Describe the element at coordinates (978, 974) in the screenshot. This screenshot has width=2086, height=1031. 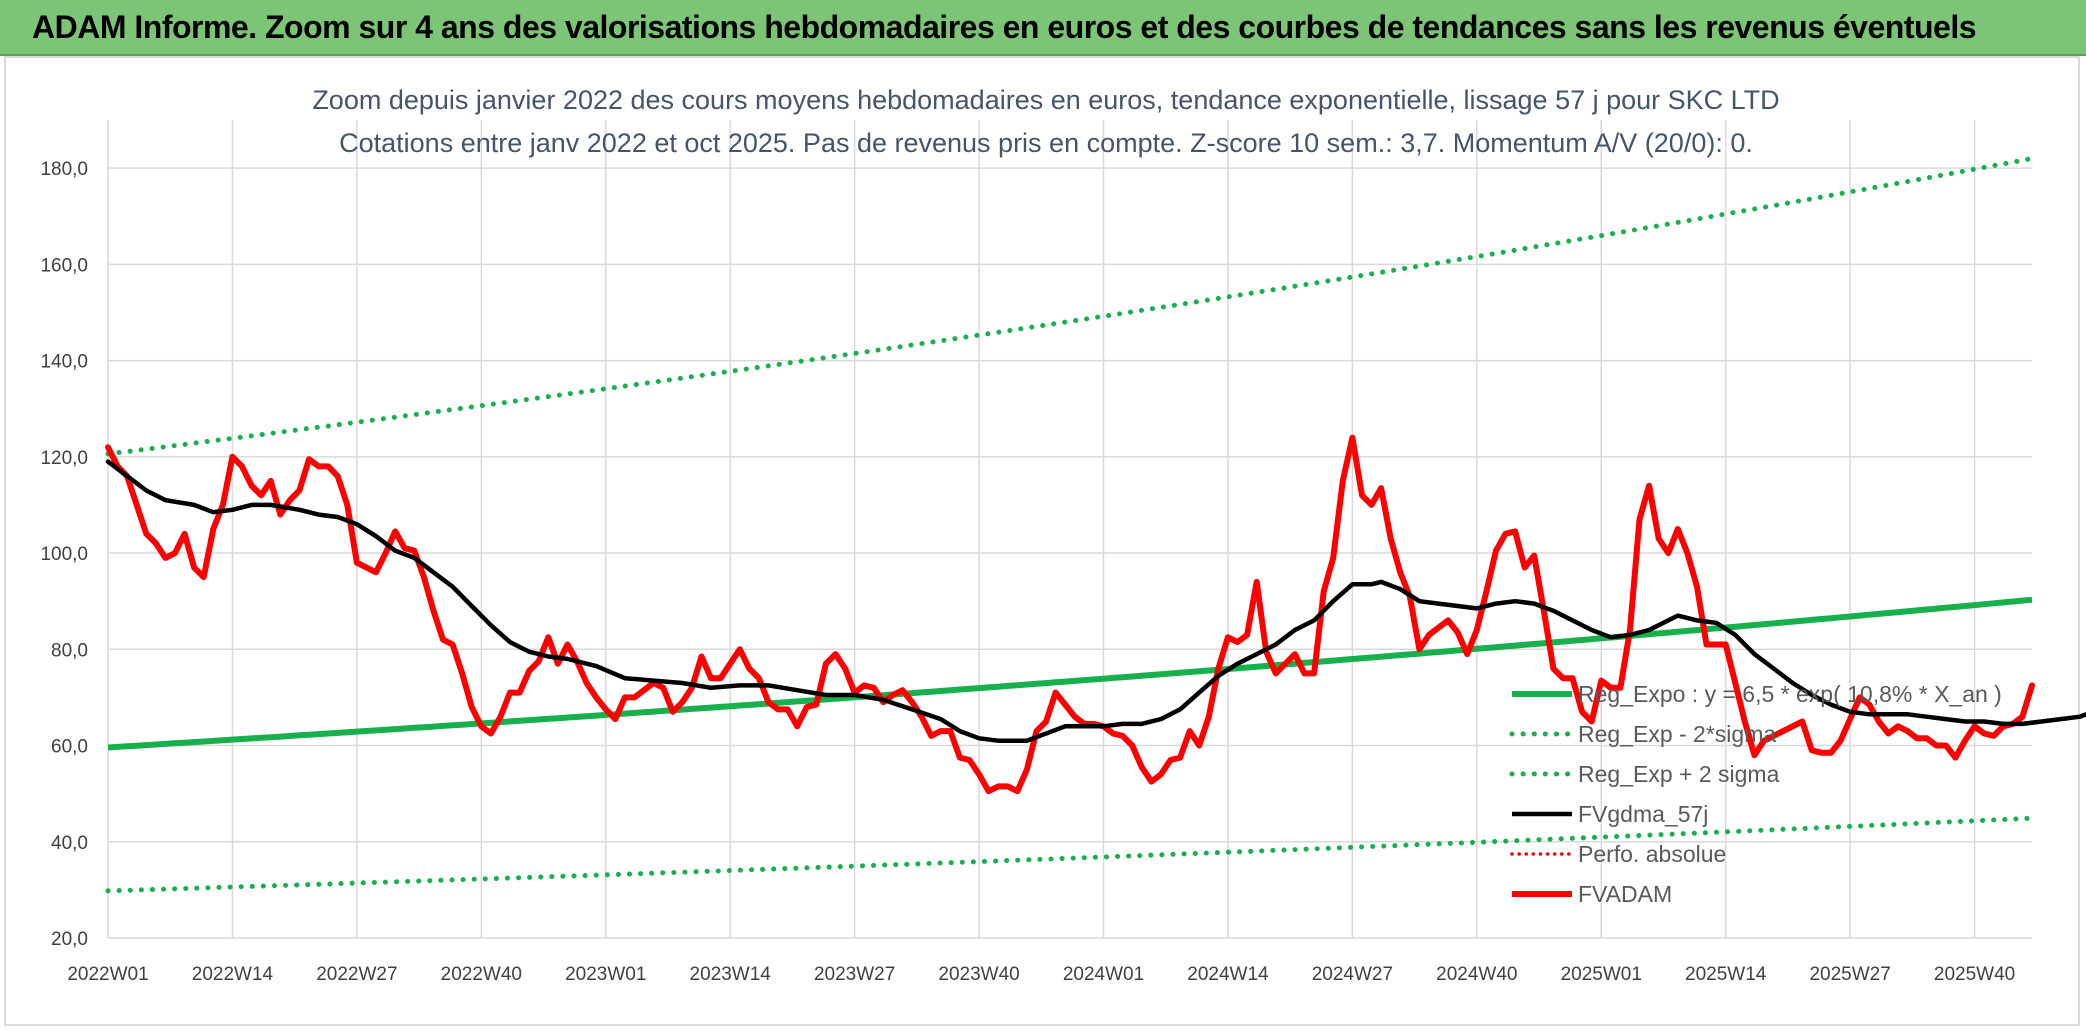
I see `x-tick-label: 2023W40` at that location.